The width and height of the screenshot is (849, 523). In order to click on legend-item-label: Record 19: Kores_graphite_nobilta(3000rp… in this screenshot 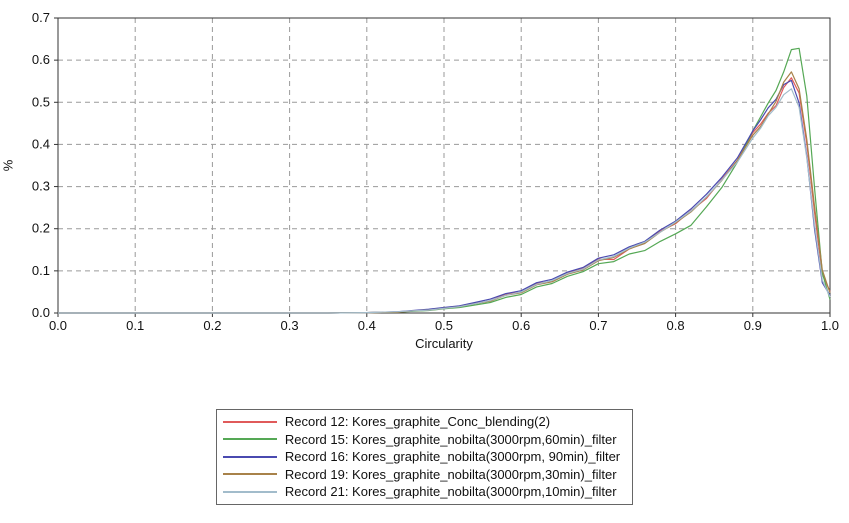, I will do `click(450, 474)`.